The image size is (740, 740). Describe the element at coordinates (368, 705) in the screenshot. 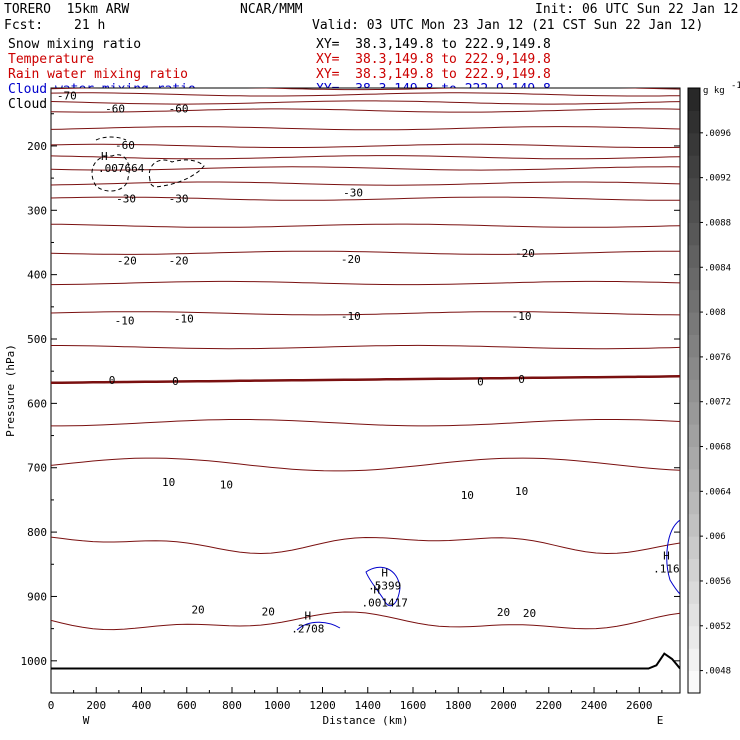

I see `x-tick-label: 1400` at that location.